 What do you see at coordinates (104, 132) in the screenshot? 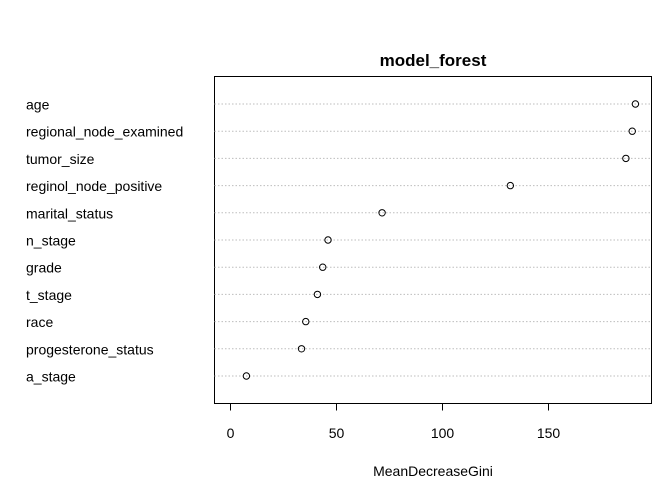
I see `row-label: regional_node_examined` at bounding box center [104, 132].